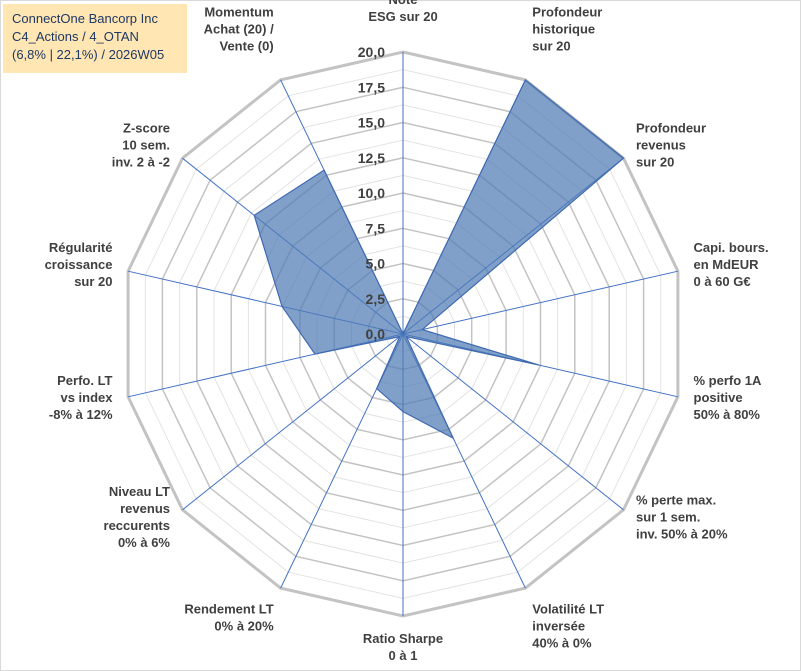 This screenshot has width=801, height=671. I want to click on tick-label: 7,5, so click(376, 228).